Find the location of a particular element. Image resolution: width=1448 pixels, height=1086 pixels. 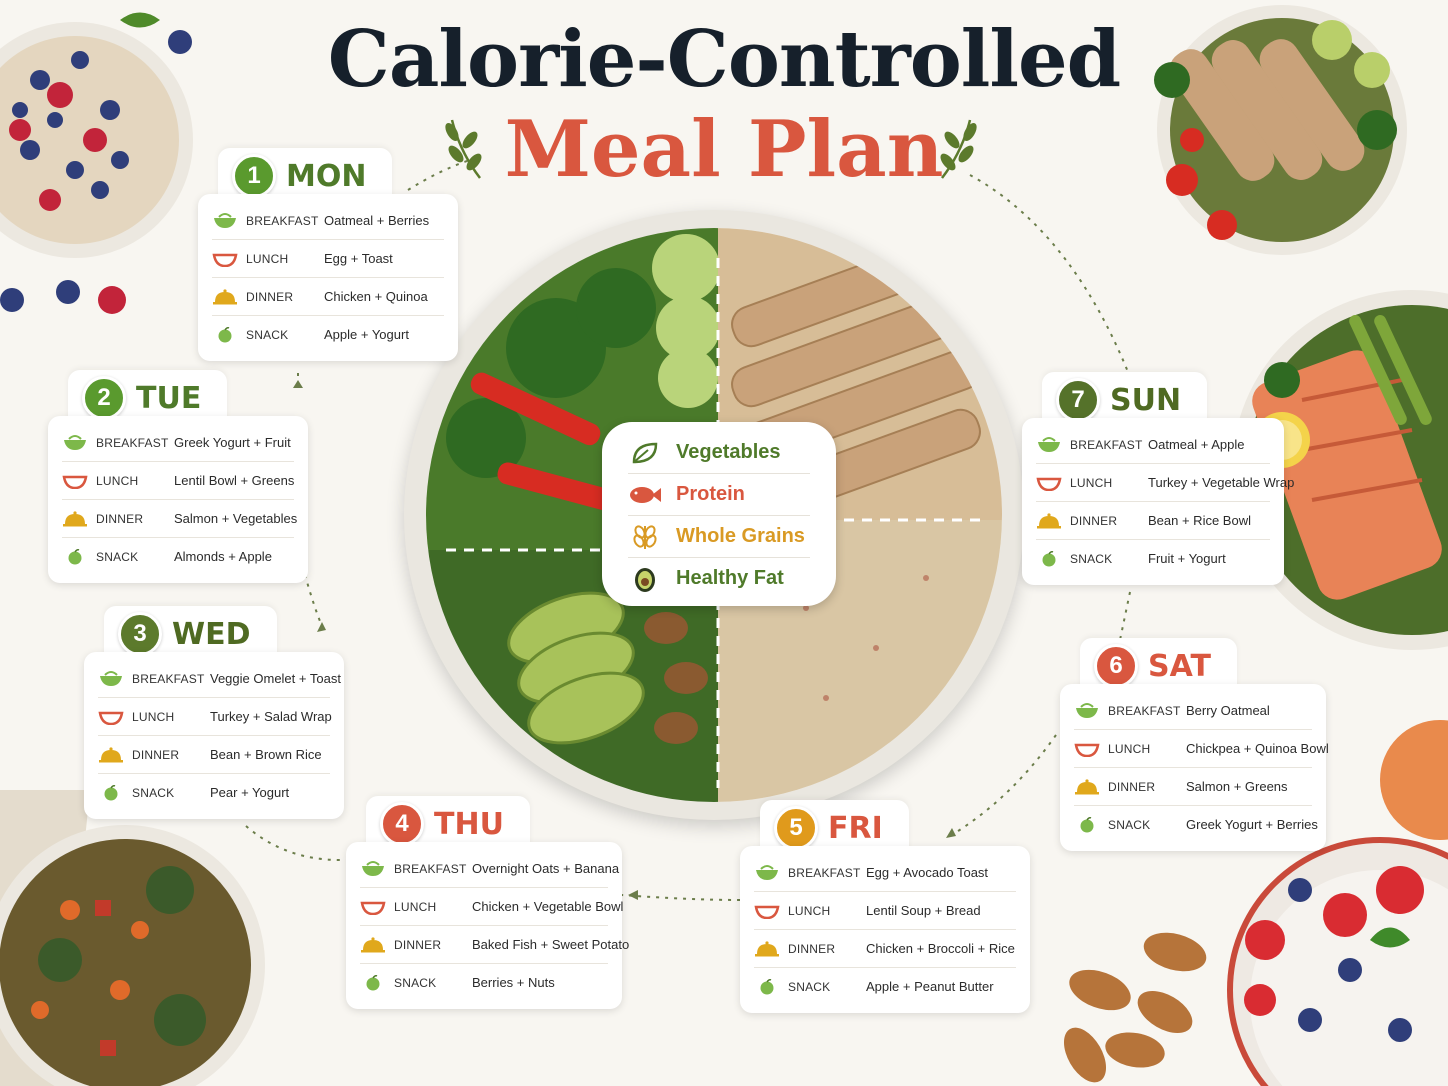

meal-row-lunch: LUNCH Chicken + Vegetable Bowl is located at coordinates (491, 907).